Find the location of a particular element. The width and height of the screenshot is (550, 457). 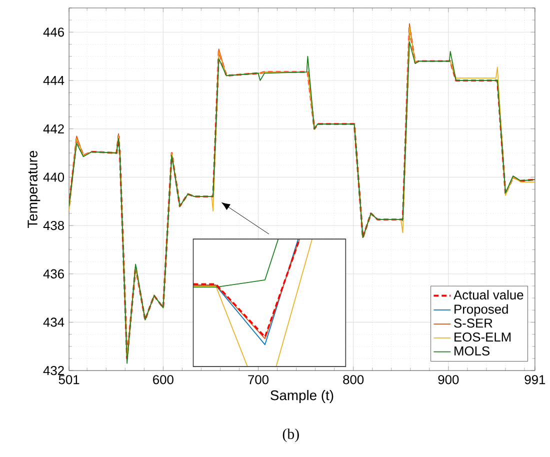

legend-label: Actual value is located at coordinates (489, 295).